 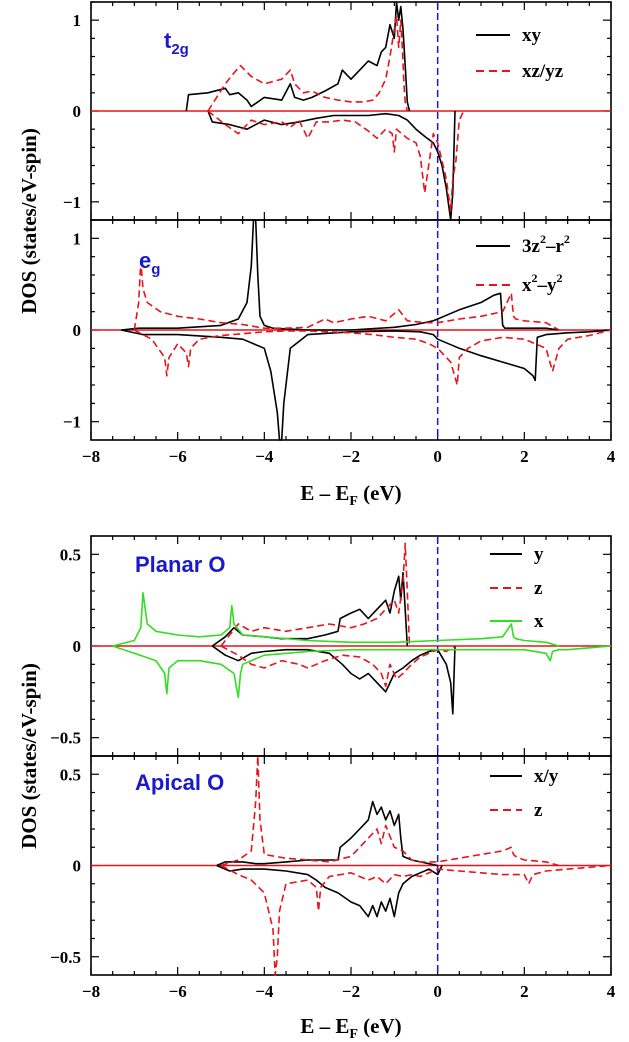 I want to click on legend-label-3z2: 3z2–r2, so click(x=546, y=244).